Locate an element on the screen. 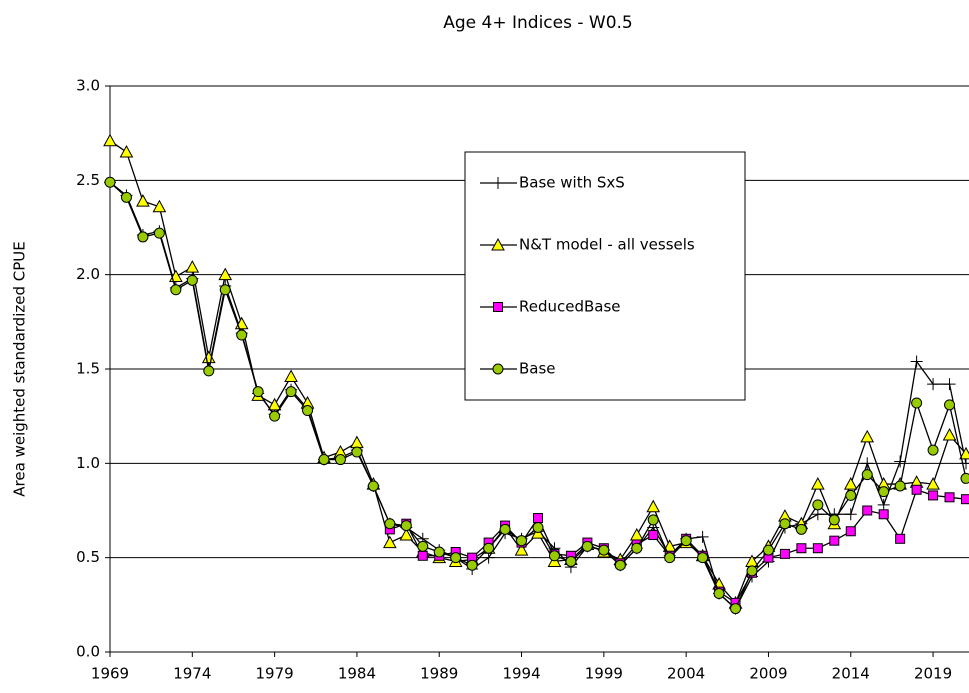 This screenshot has height=693, width=969. y-tick-label: 1.0 is located at coordinates (88, 463).